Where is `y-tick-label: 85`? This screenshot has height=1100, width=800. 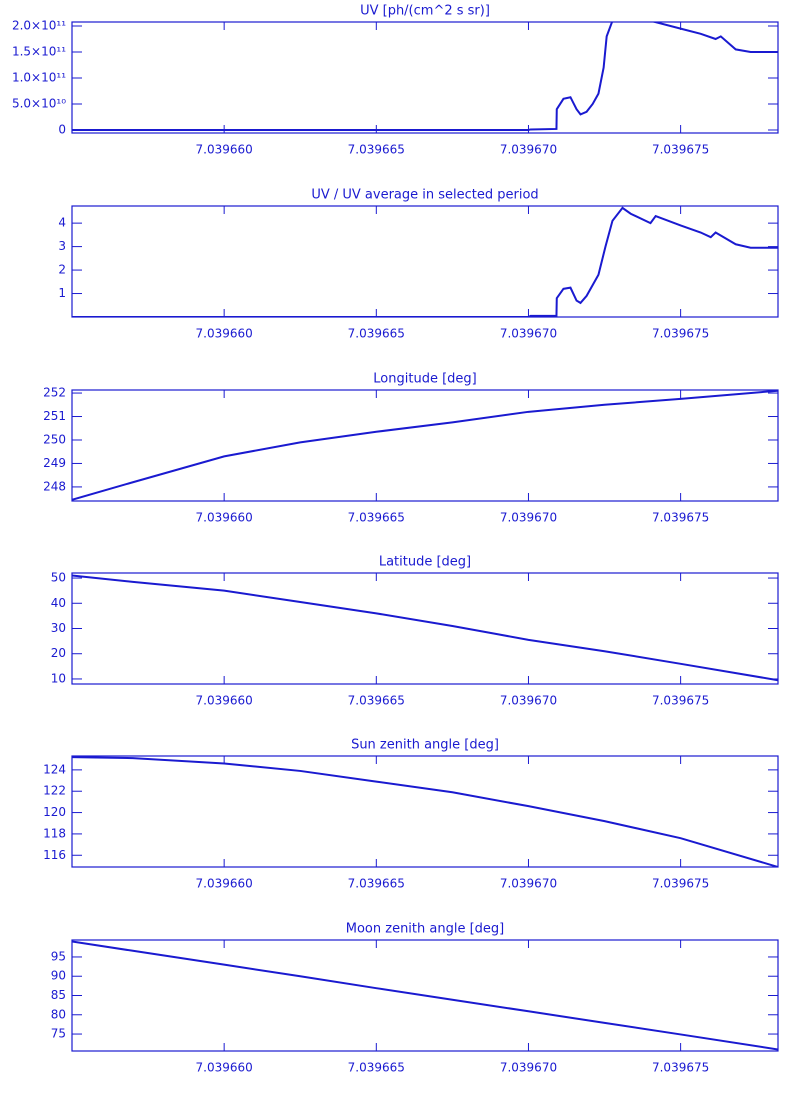 y-tick-label: 85 is located at coordinates (58, 995).